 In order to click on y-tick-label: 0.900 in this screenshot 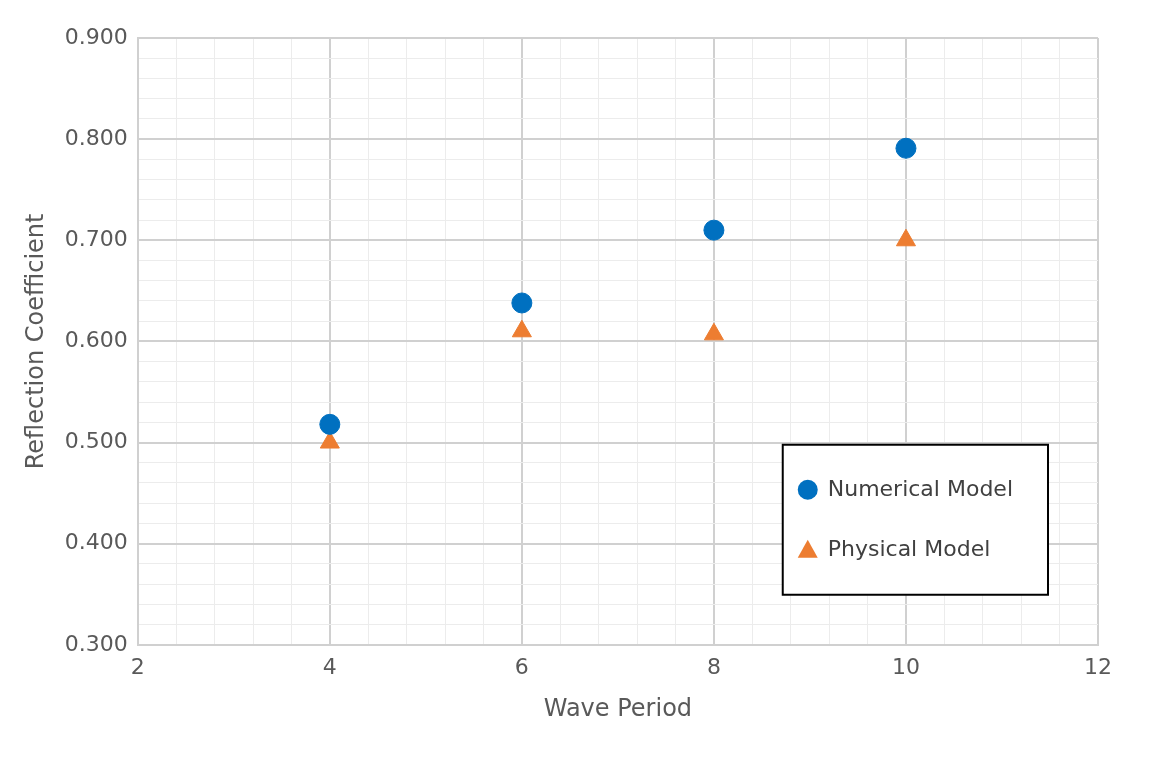, I will do `click(96, 36)`.